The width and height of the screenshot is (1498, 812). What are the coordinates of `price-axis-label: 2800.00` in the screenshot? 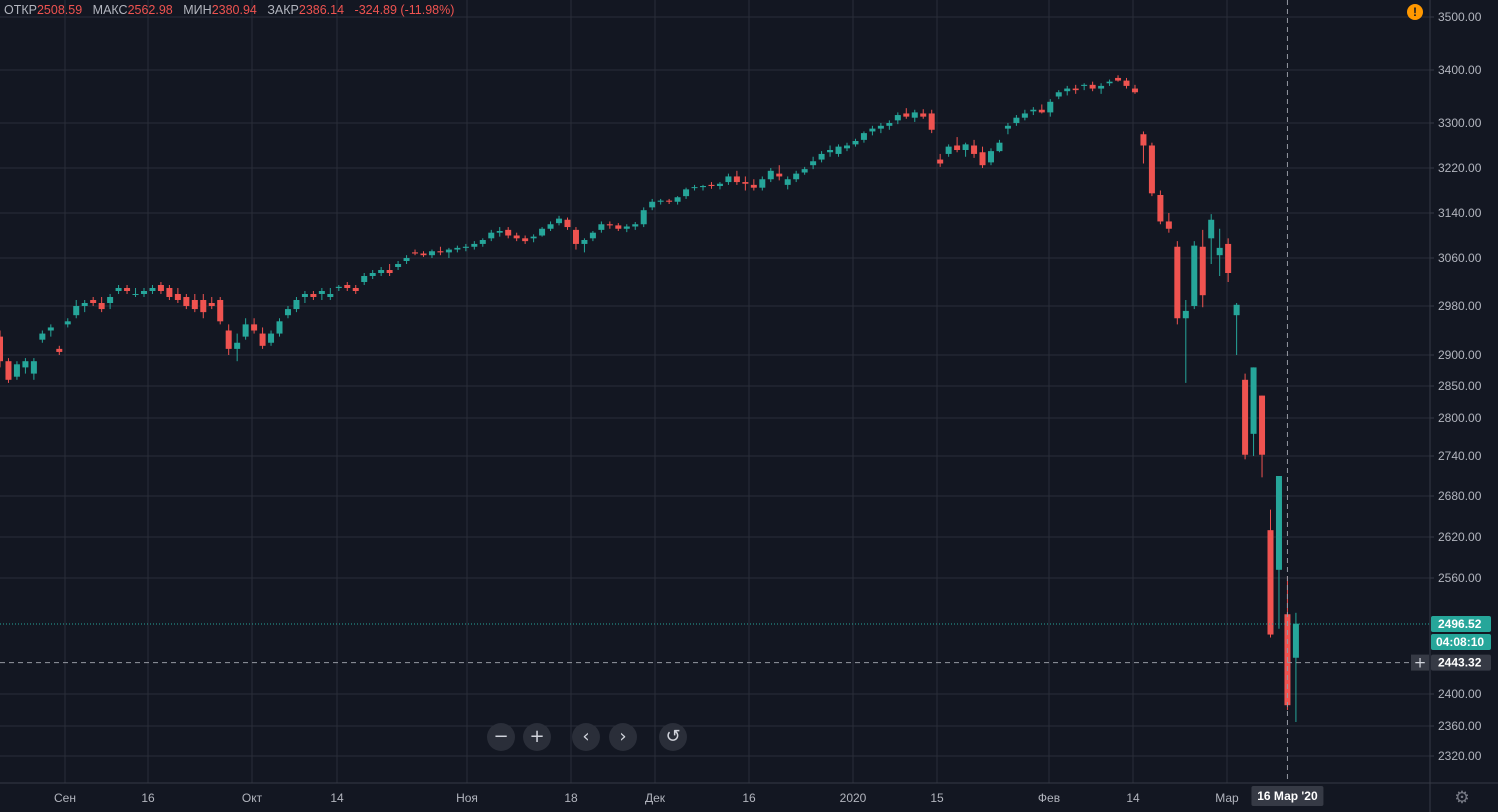 It's located at (1460, 418).